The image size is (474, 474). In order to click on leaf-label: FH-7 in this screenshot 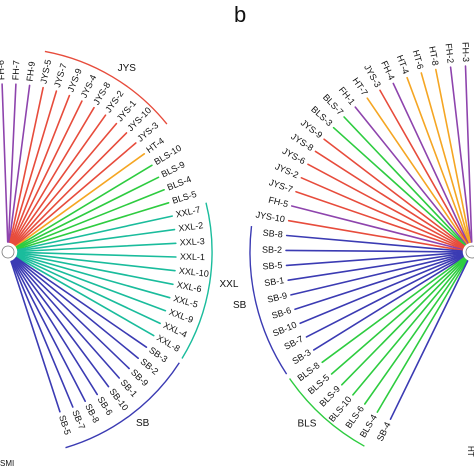, I will do `click(15, 70)`.